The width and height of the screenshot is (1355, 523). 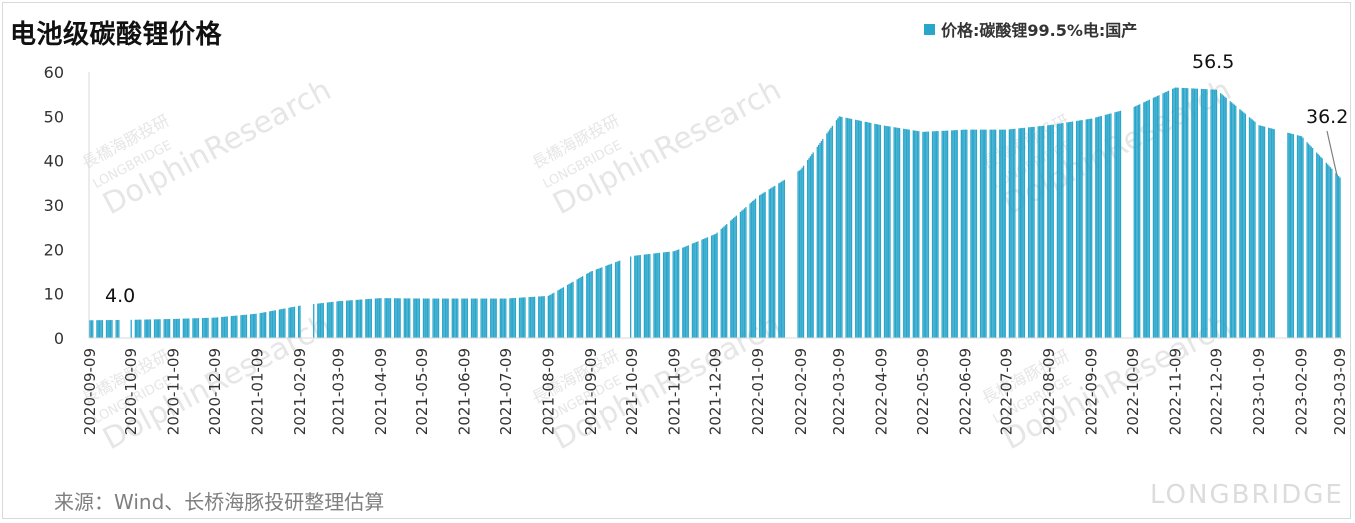 What do you see at coordinates (54, 294) in the screenshot?
I see `y-tick-label: 10` at bounding box center [54, 294].